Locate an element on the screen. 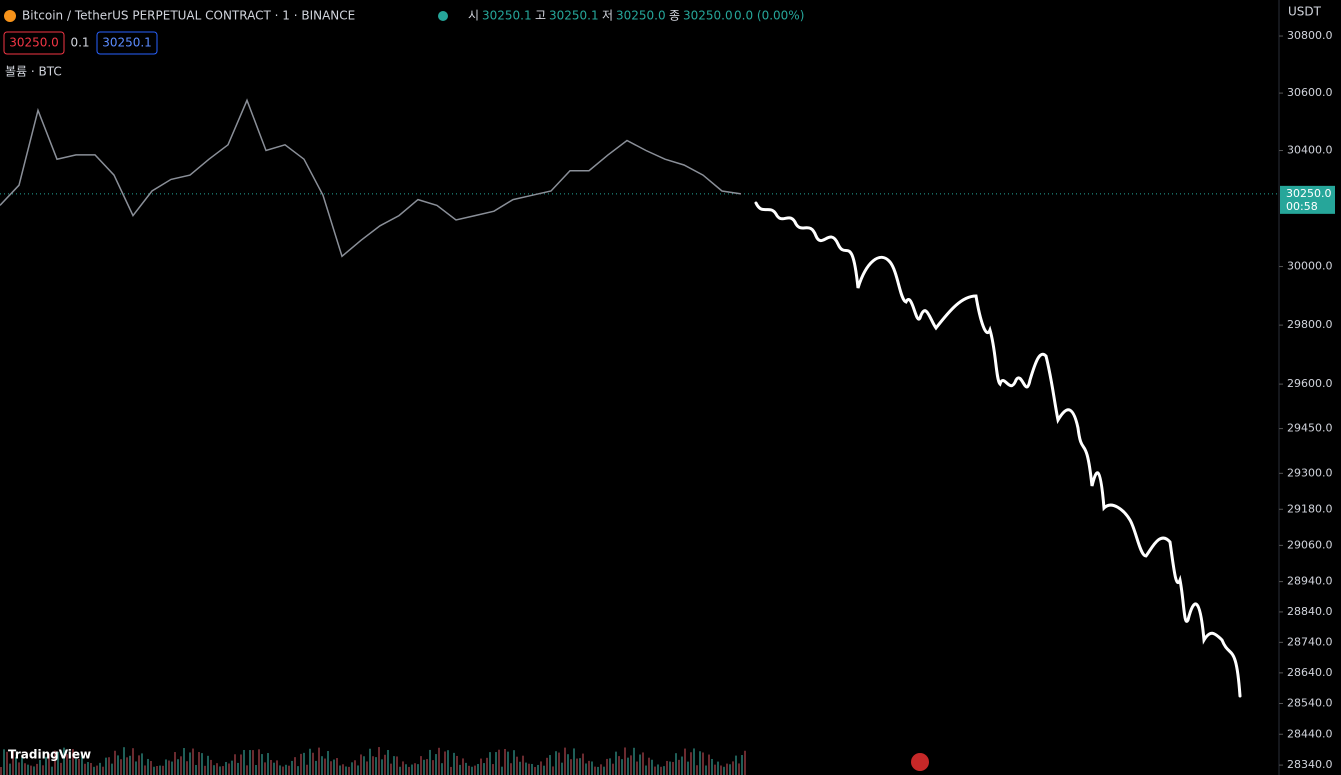 This screenshot has height=775, width=1341. y-tick-label: 30000.0 is located at coordinates (1310, 266).